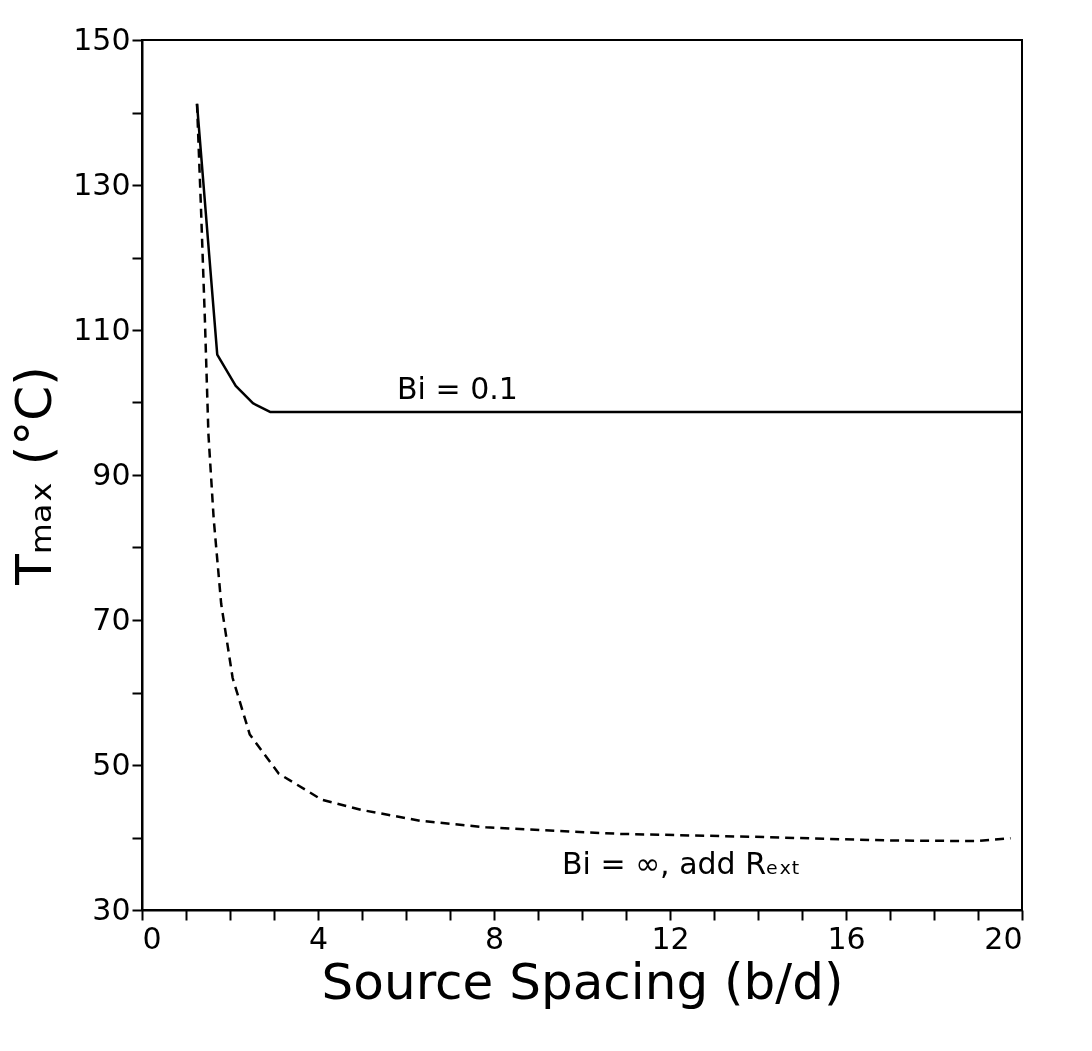 Image resolution: width=1092 pixels, height=1051 pixels. I want to click on y-tick-label: 90, so click(111, 474).